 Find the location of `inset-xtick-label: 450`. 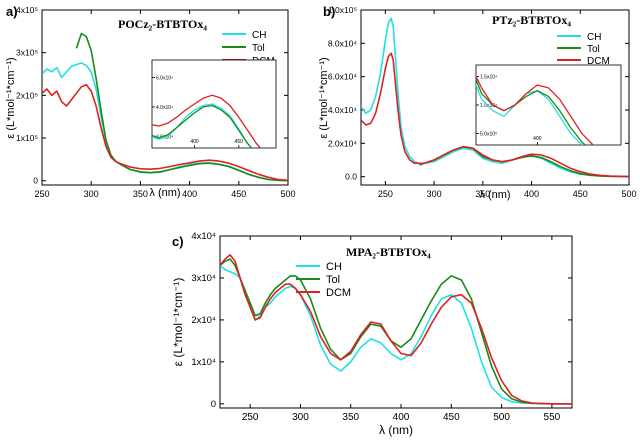

inset-xtick-label: 450 is located at coordinates (239, 142).